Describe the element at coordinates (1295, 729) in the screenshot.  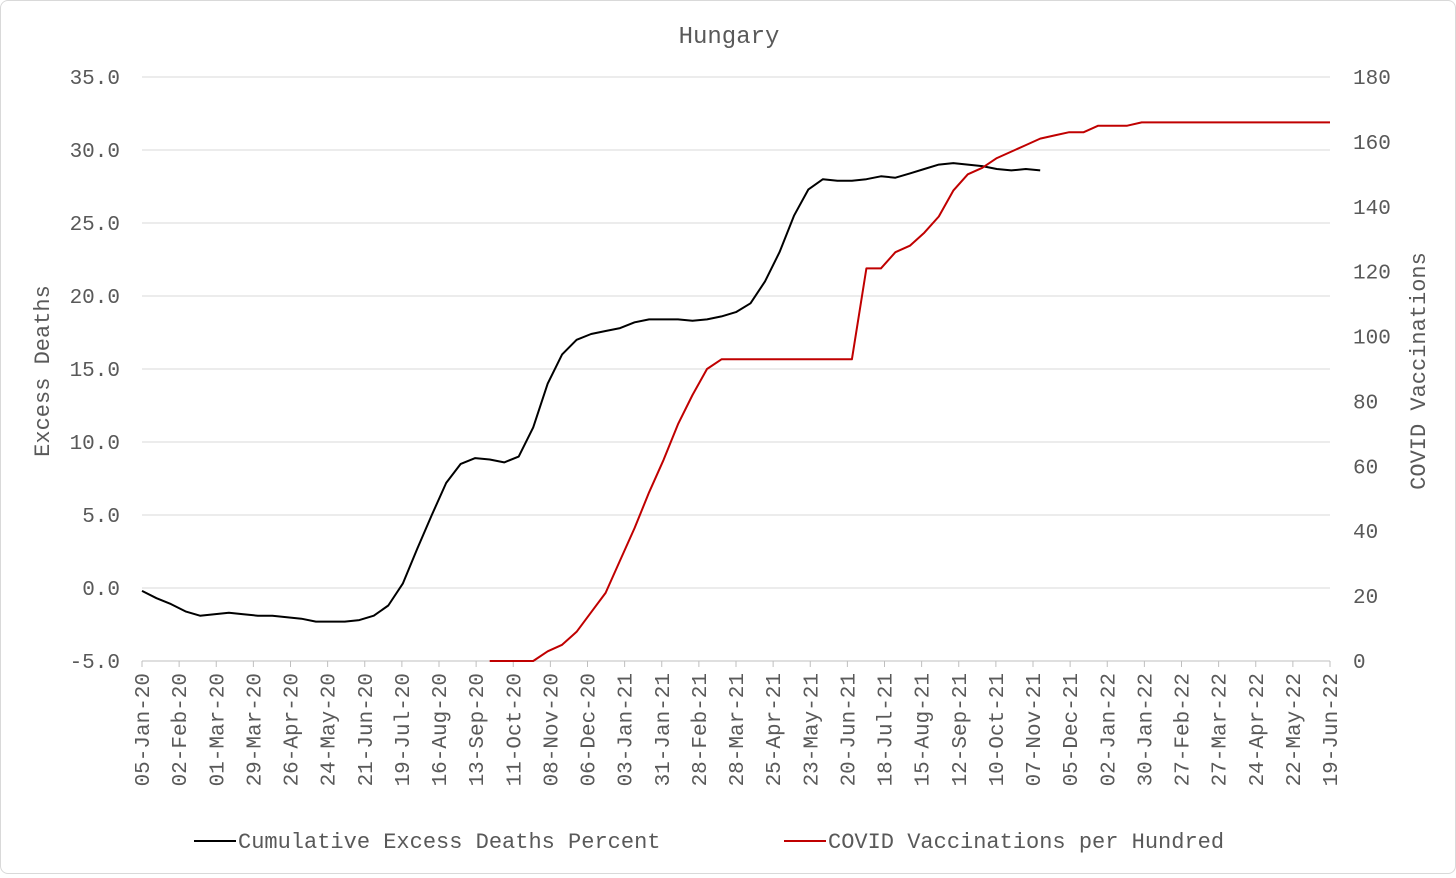
I see `x-tick-label: 22-May-22` at that location.